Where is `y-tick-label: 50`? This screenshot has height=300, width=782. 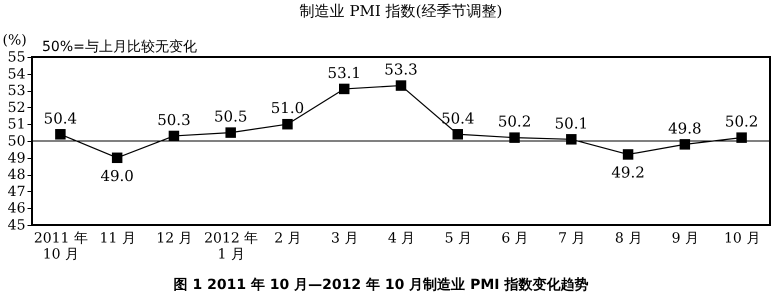
y-tick-label: 50 is located at coordinates (17, 142).